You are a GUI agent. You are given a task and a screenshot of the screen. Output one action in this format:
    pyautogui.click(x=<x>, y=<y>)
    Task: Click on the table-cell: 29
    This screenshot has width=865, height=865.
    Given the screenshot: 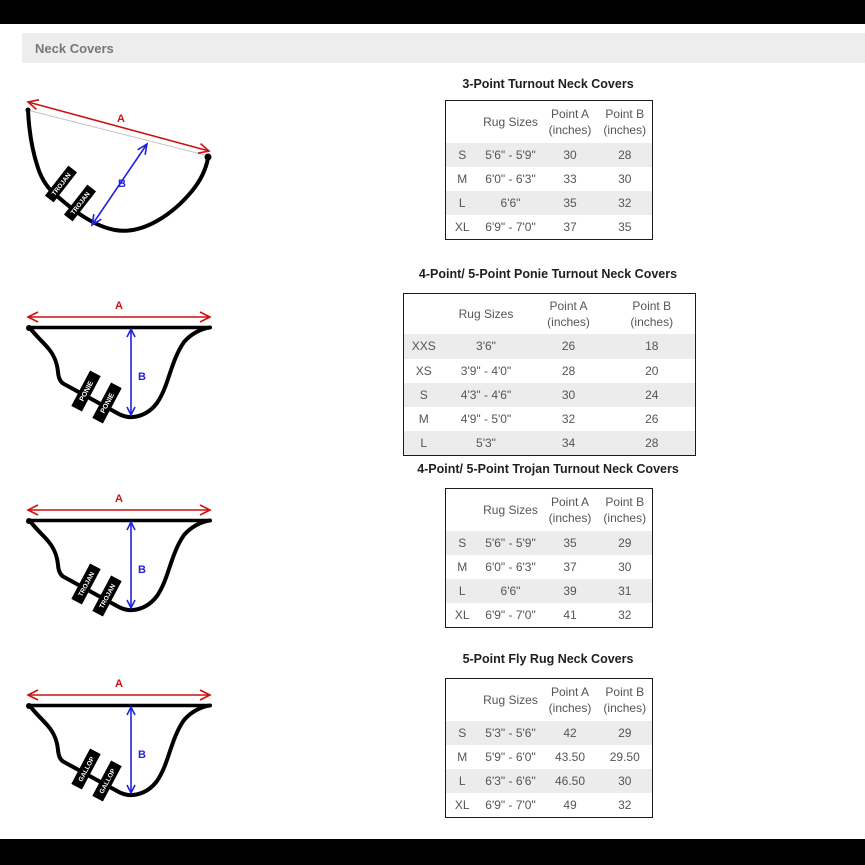 What is the action you would take?
    pyautogui.click(x=625, y=542)
    